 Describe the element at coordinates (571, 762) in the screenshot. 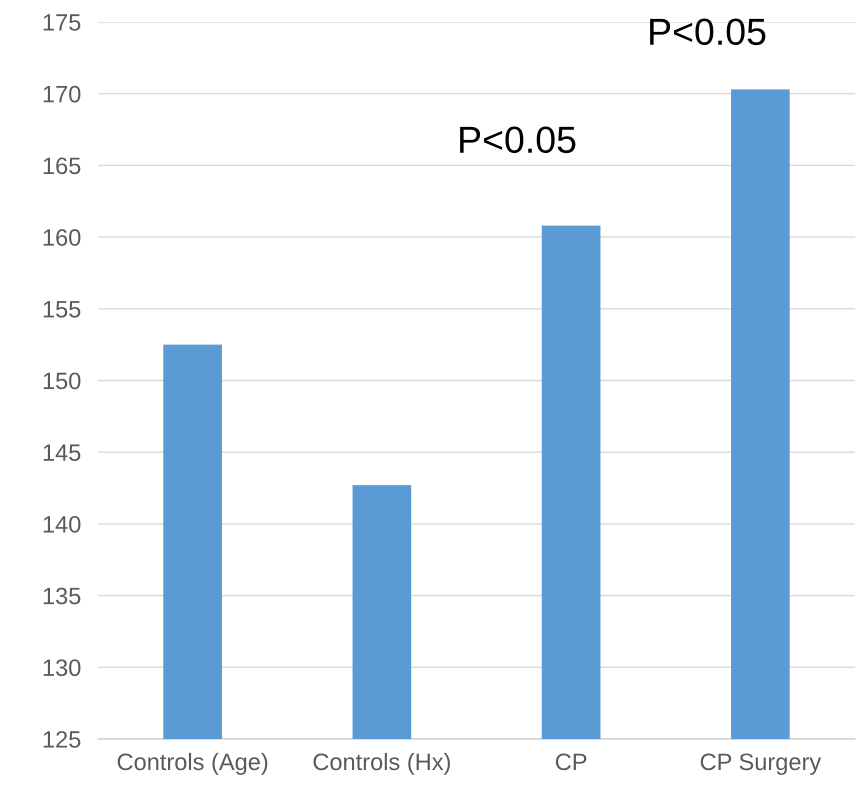

I see `x-tick-label: CP` at that location.